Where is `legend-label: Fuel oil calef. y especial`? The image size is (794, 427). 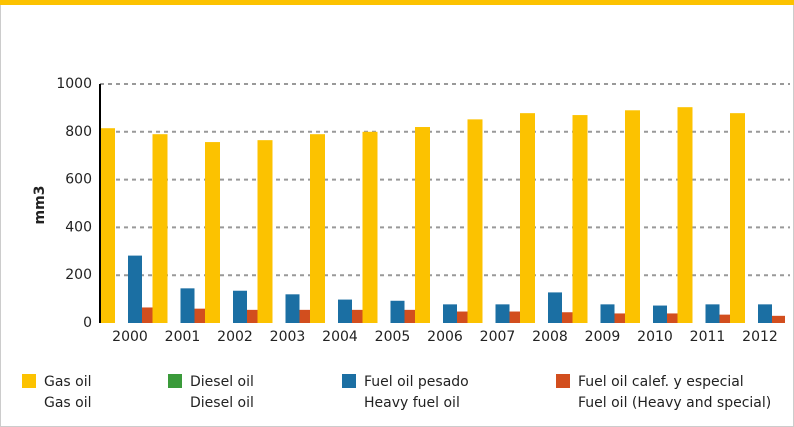 legend-label: Fuel oil calef. y especial is located at coordinates (661, 382).